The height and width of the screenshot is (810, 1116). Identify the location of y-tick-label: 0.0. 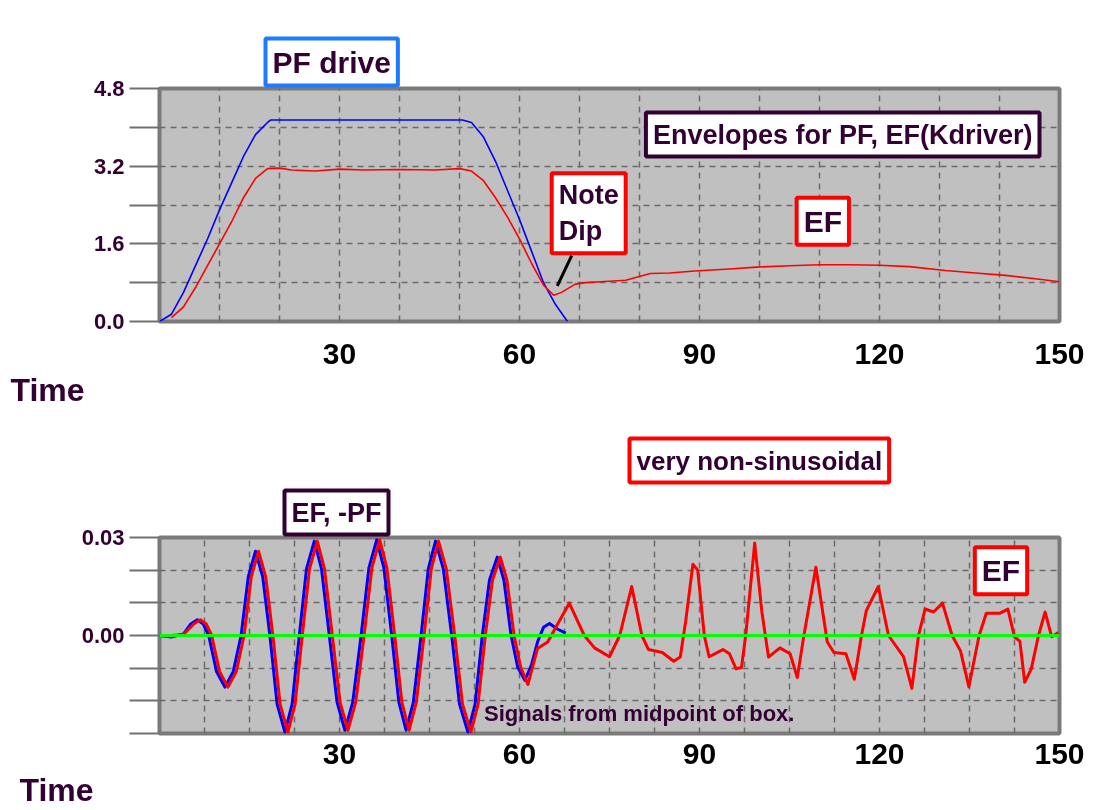
(109, 321).